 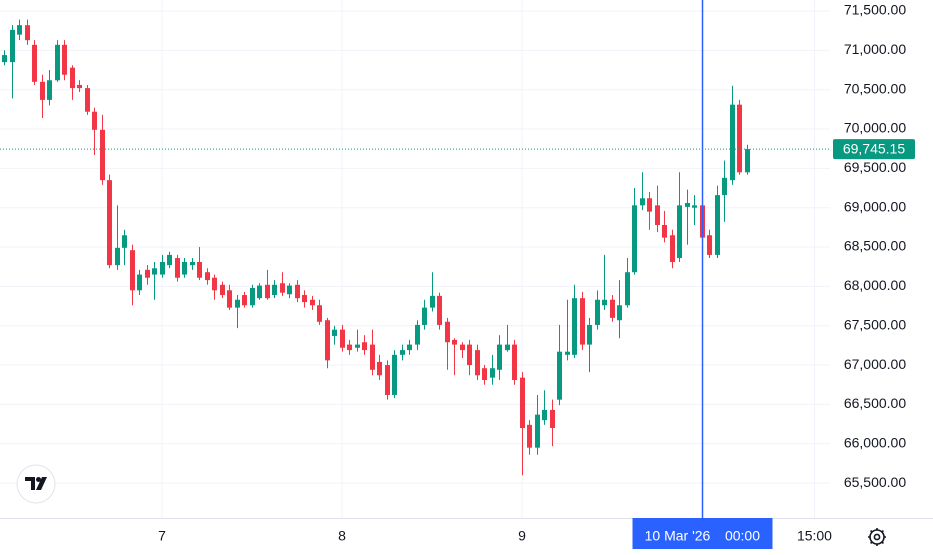 What do you see at coordinates (875, 10) in the screenshot?
I see `y-tick-label: 71,500.00` at bounding box center [875, 10].